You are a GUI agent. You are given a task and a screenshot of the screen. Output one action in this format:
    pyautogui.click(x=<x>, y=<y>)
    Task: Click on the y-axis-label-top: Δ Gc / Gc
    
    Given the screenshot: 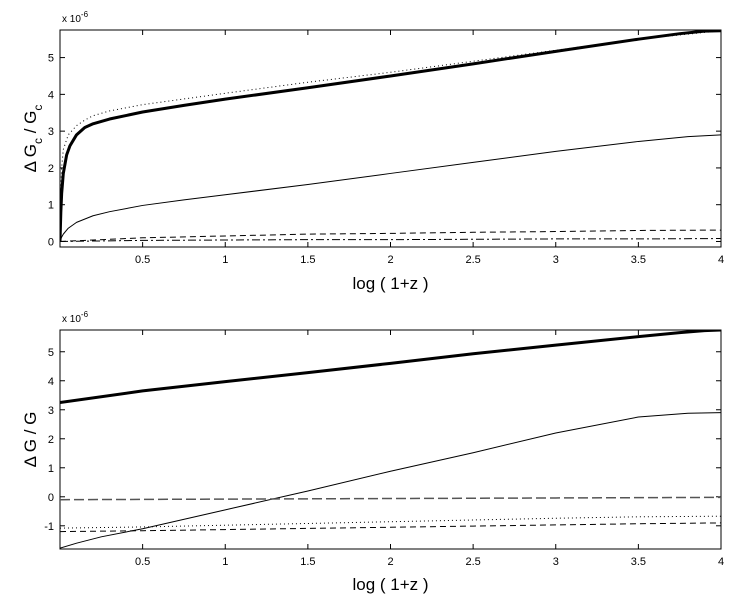 What is the action you would take?
    pyautogui.click(x=33, y=139)
    